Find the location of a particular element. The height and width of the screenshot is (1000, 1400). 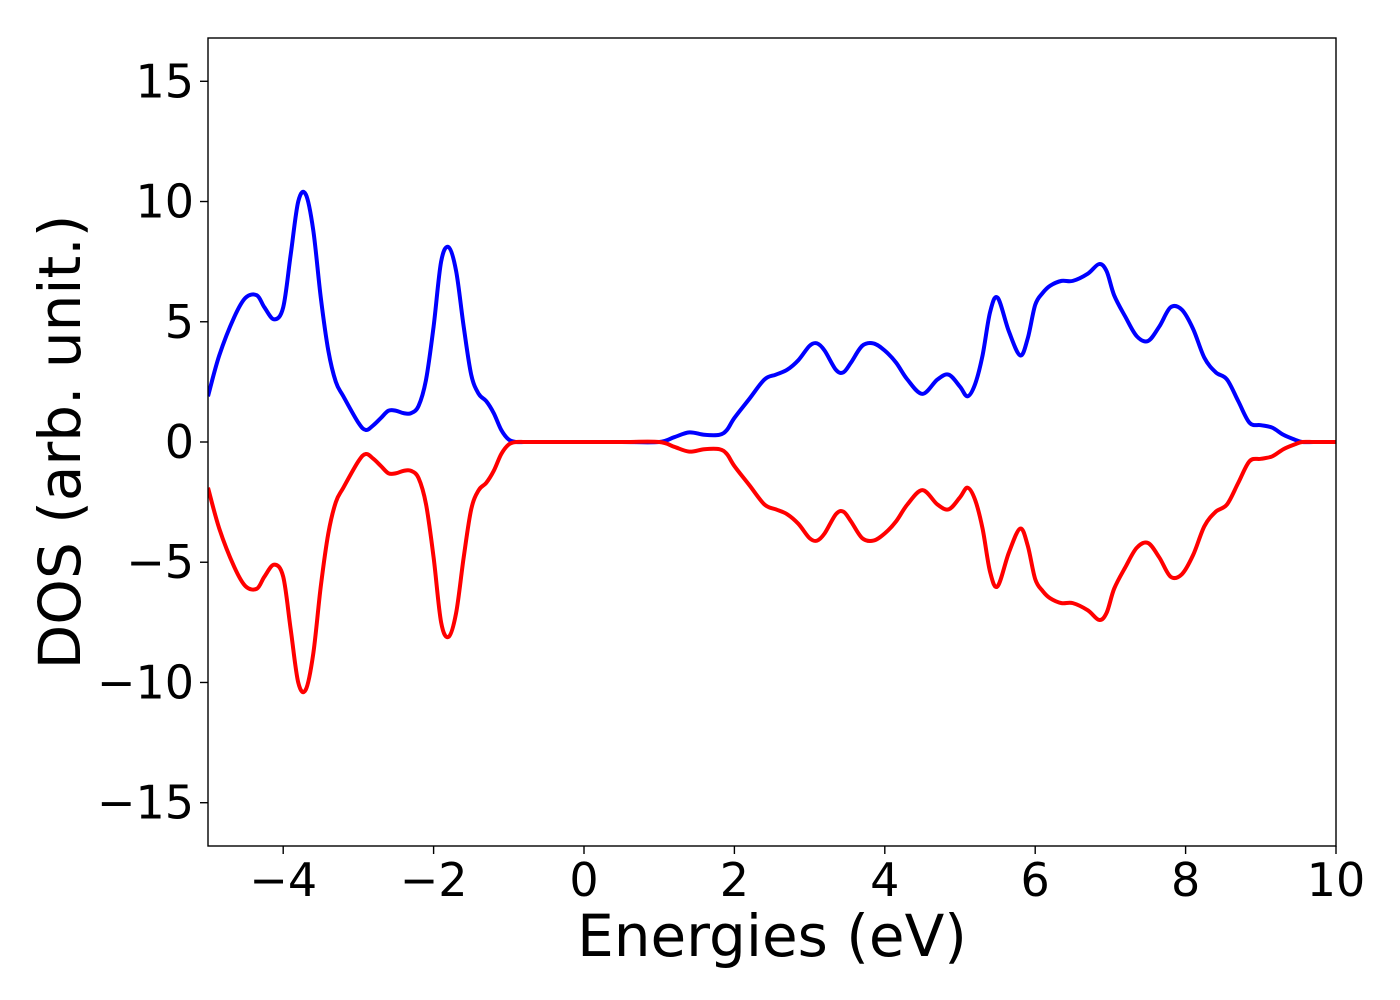

x-axis-label: Energies (eV) is located at coordinates (772, 936).